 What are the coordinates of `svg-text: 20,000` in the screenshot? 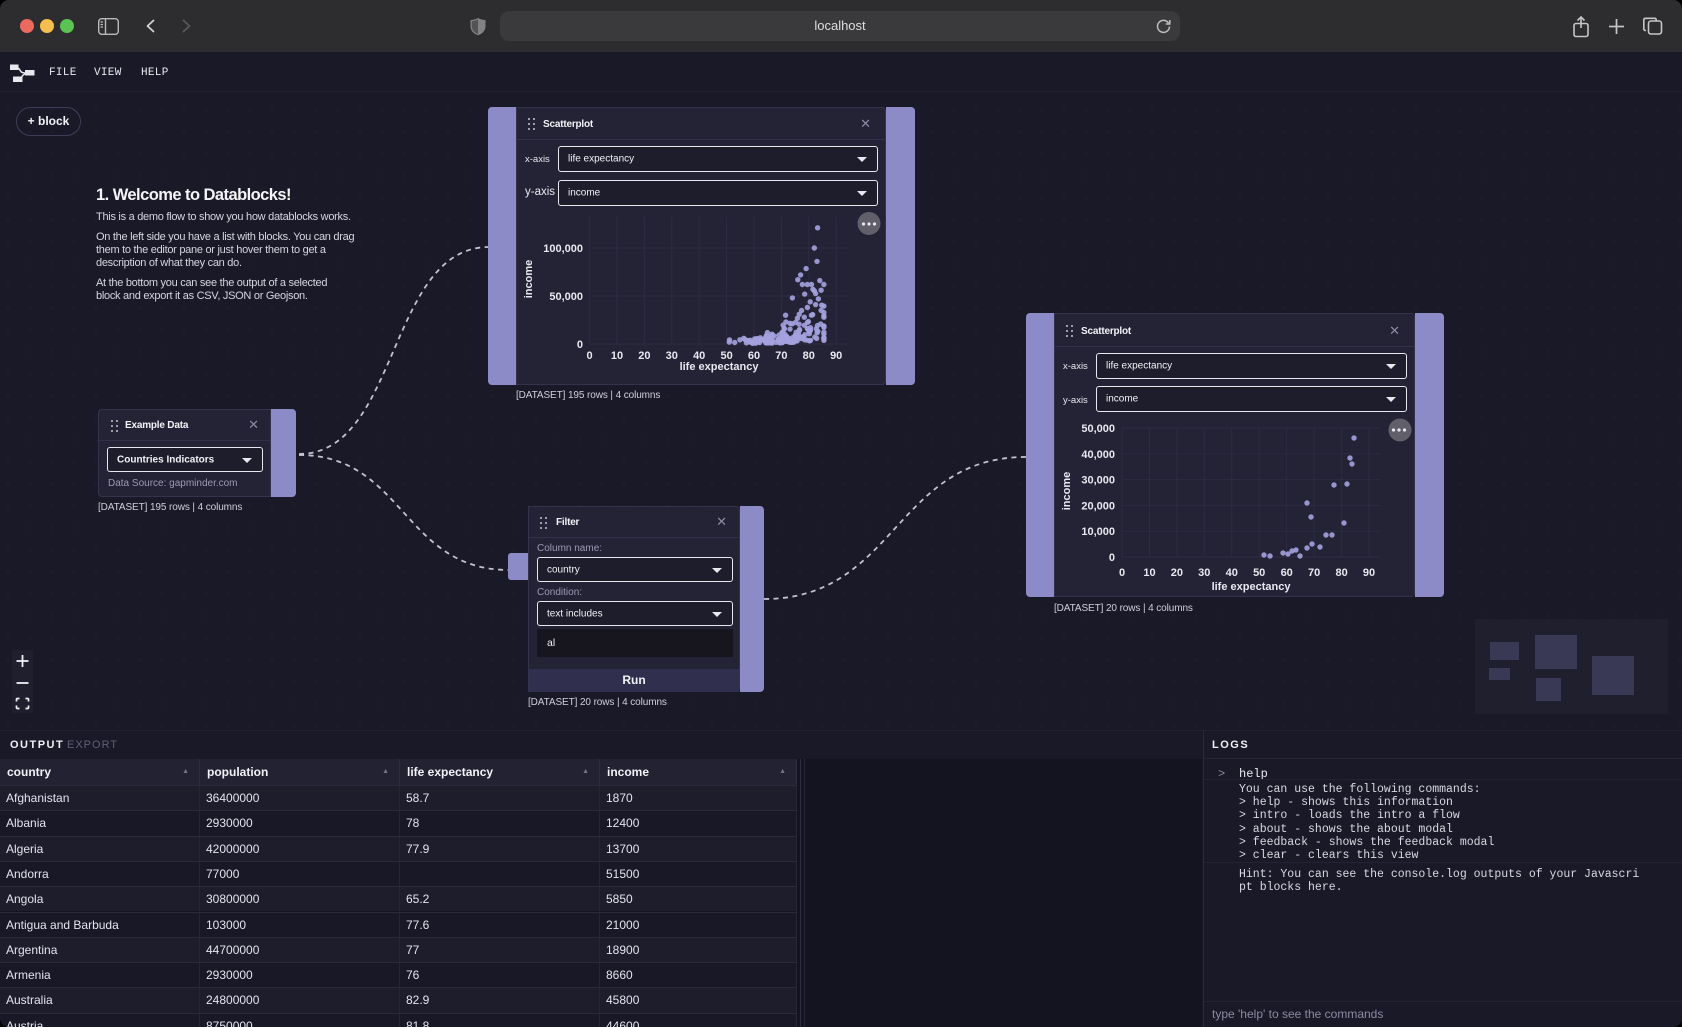 It's located at (1098, 506).